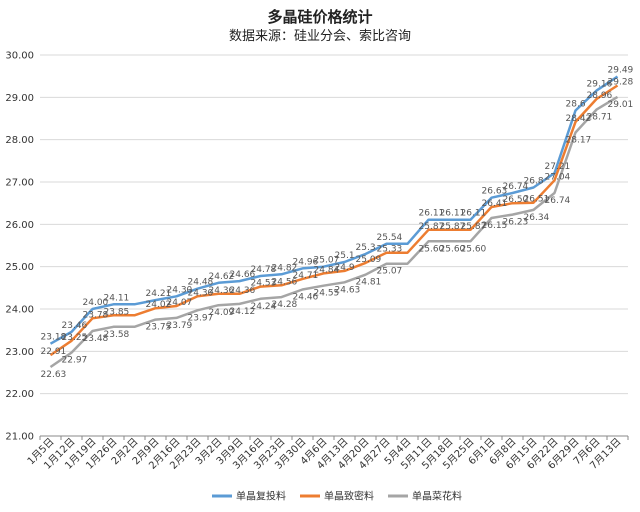 The width and height of the screenshot is (640, 512). What do you see at coordinates (390, 250) in the screenshot?
I see `data-label: 25.33` at bounding box center [390, 250].